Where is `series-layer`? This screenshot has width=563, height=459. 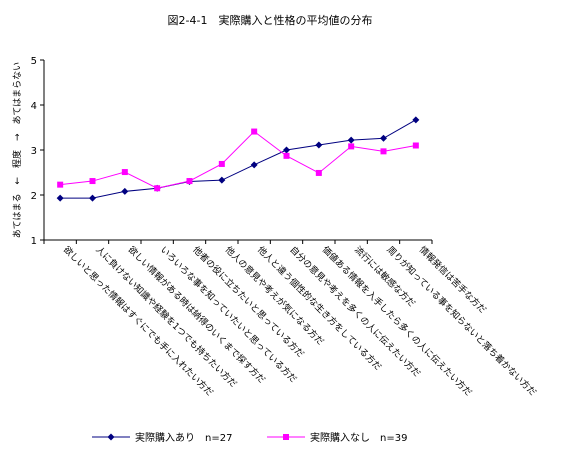
series-layer is located at coordinates (238, 159).